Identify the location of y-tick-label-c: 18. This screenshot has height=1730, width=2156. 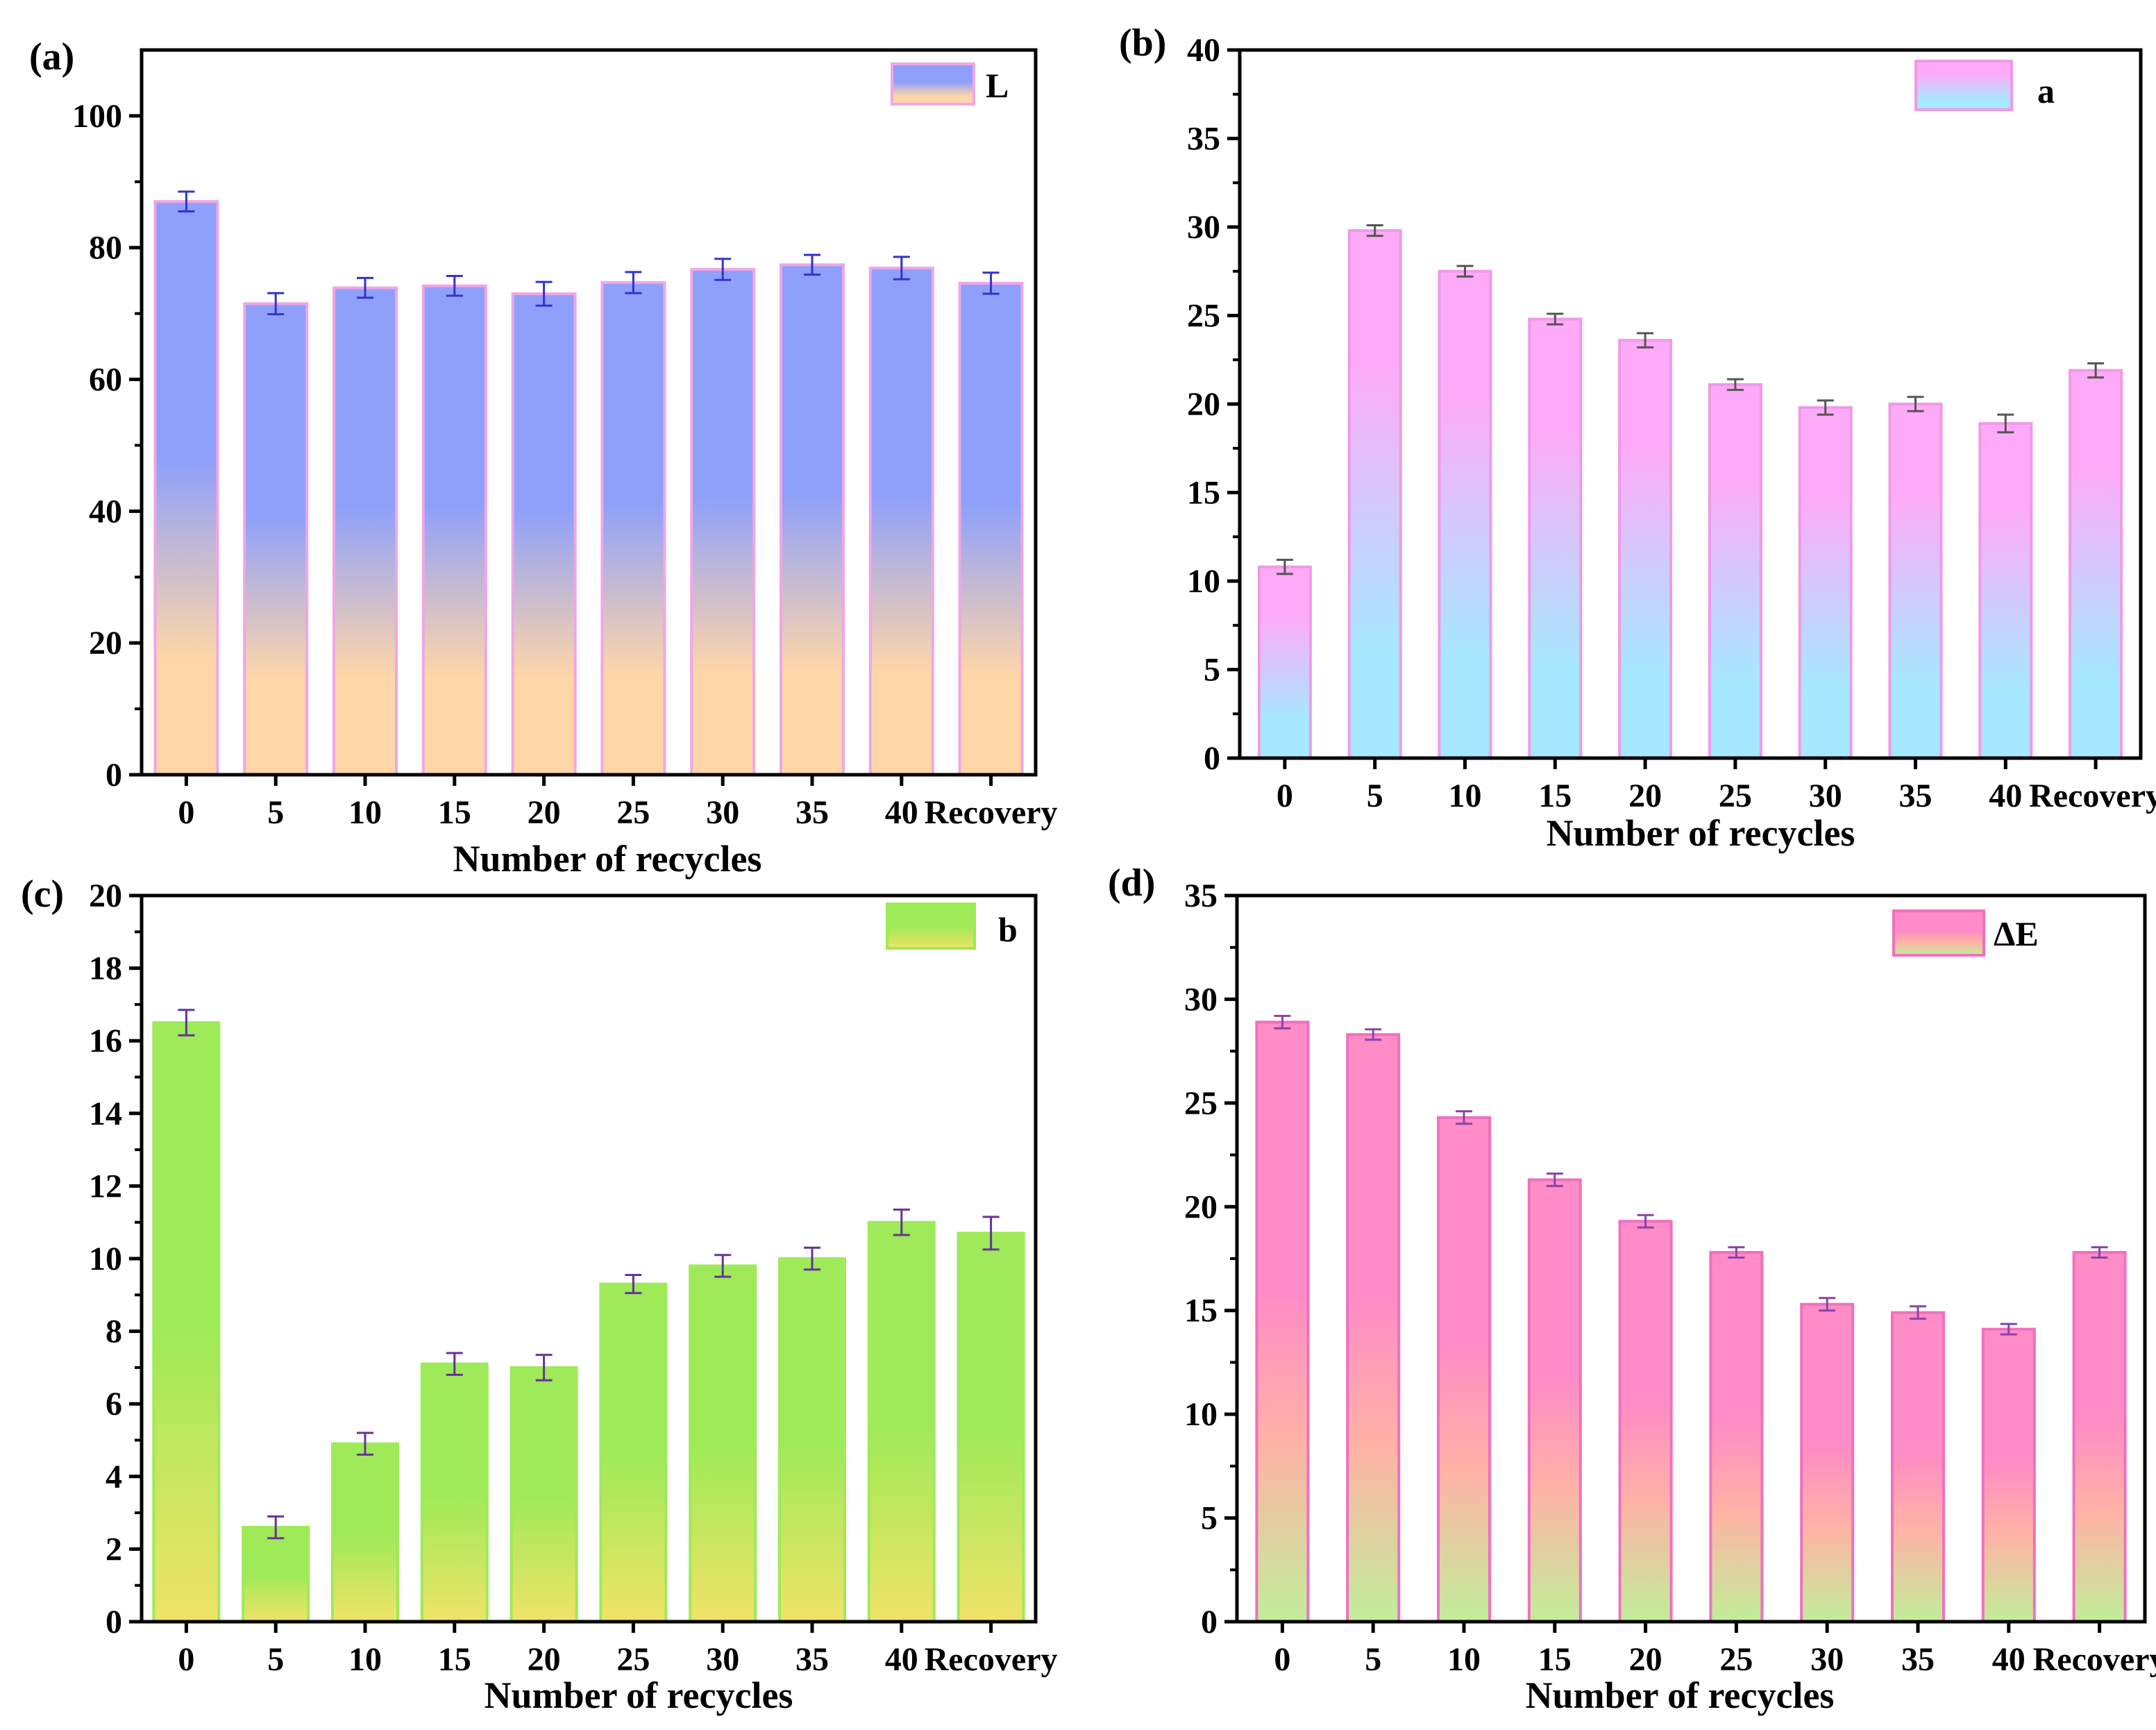
(106, 968).